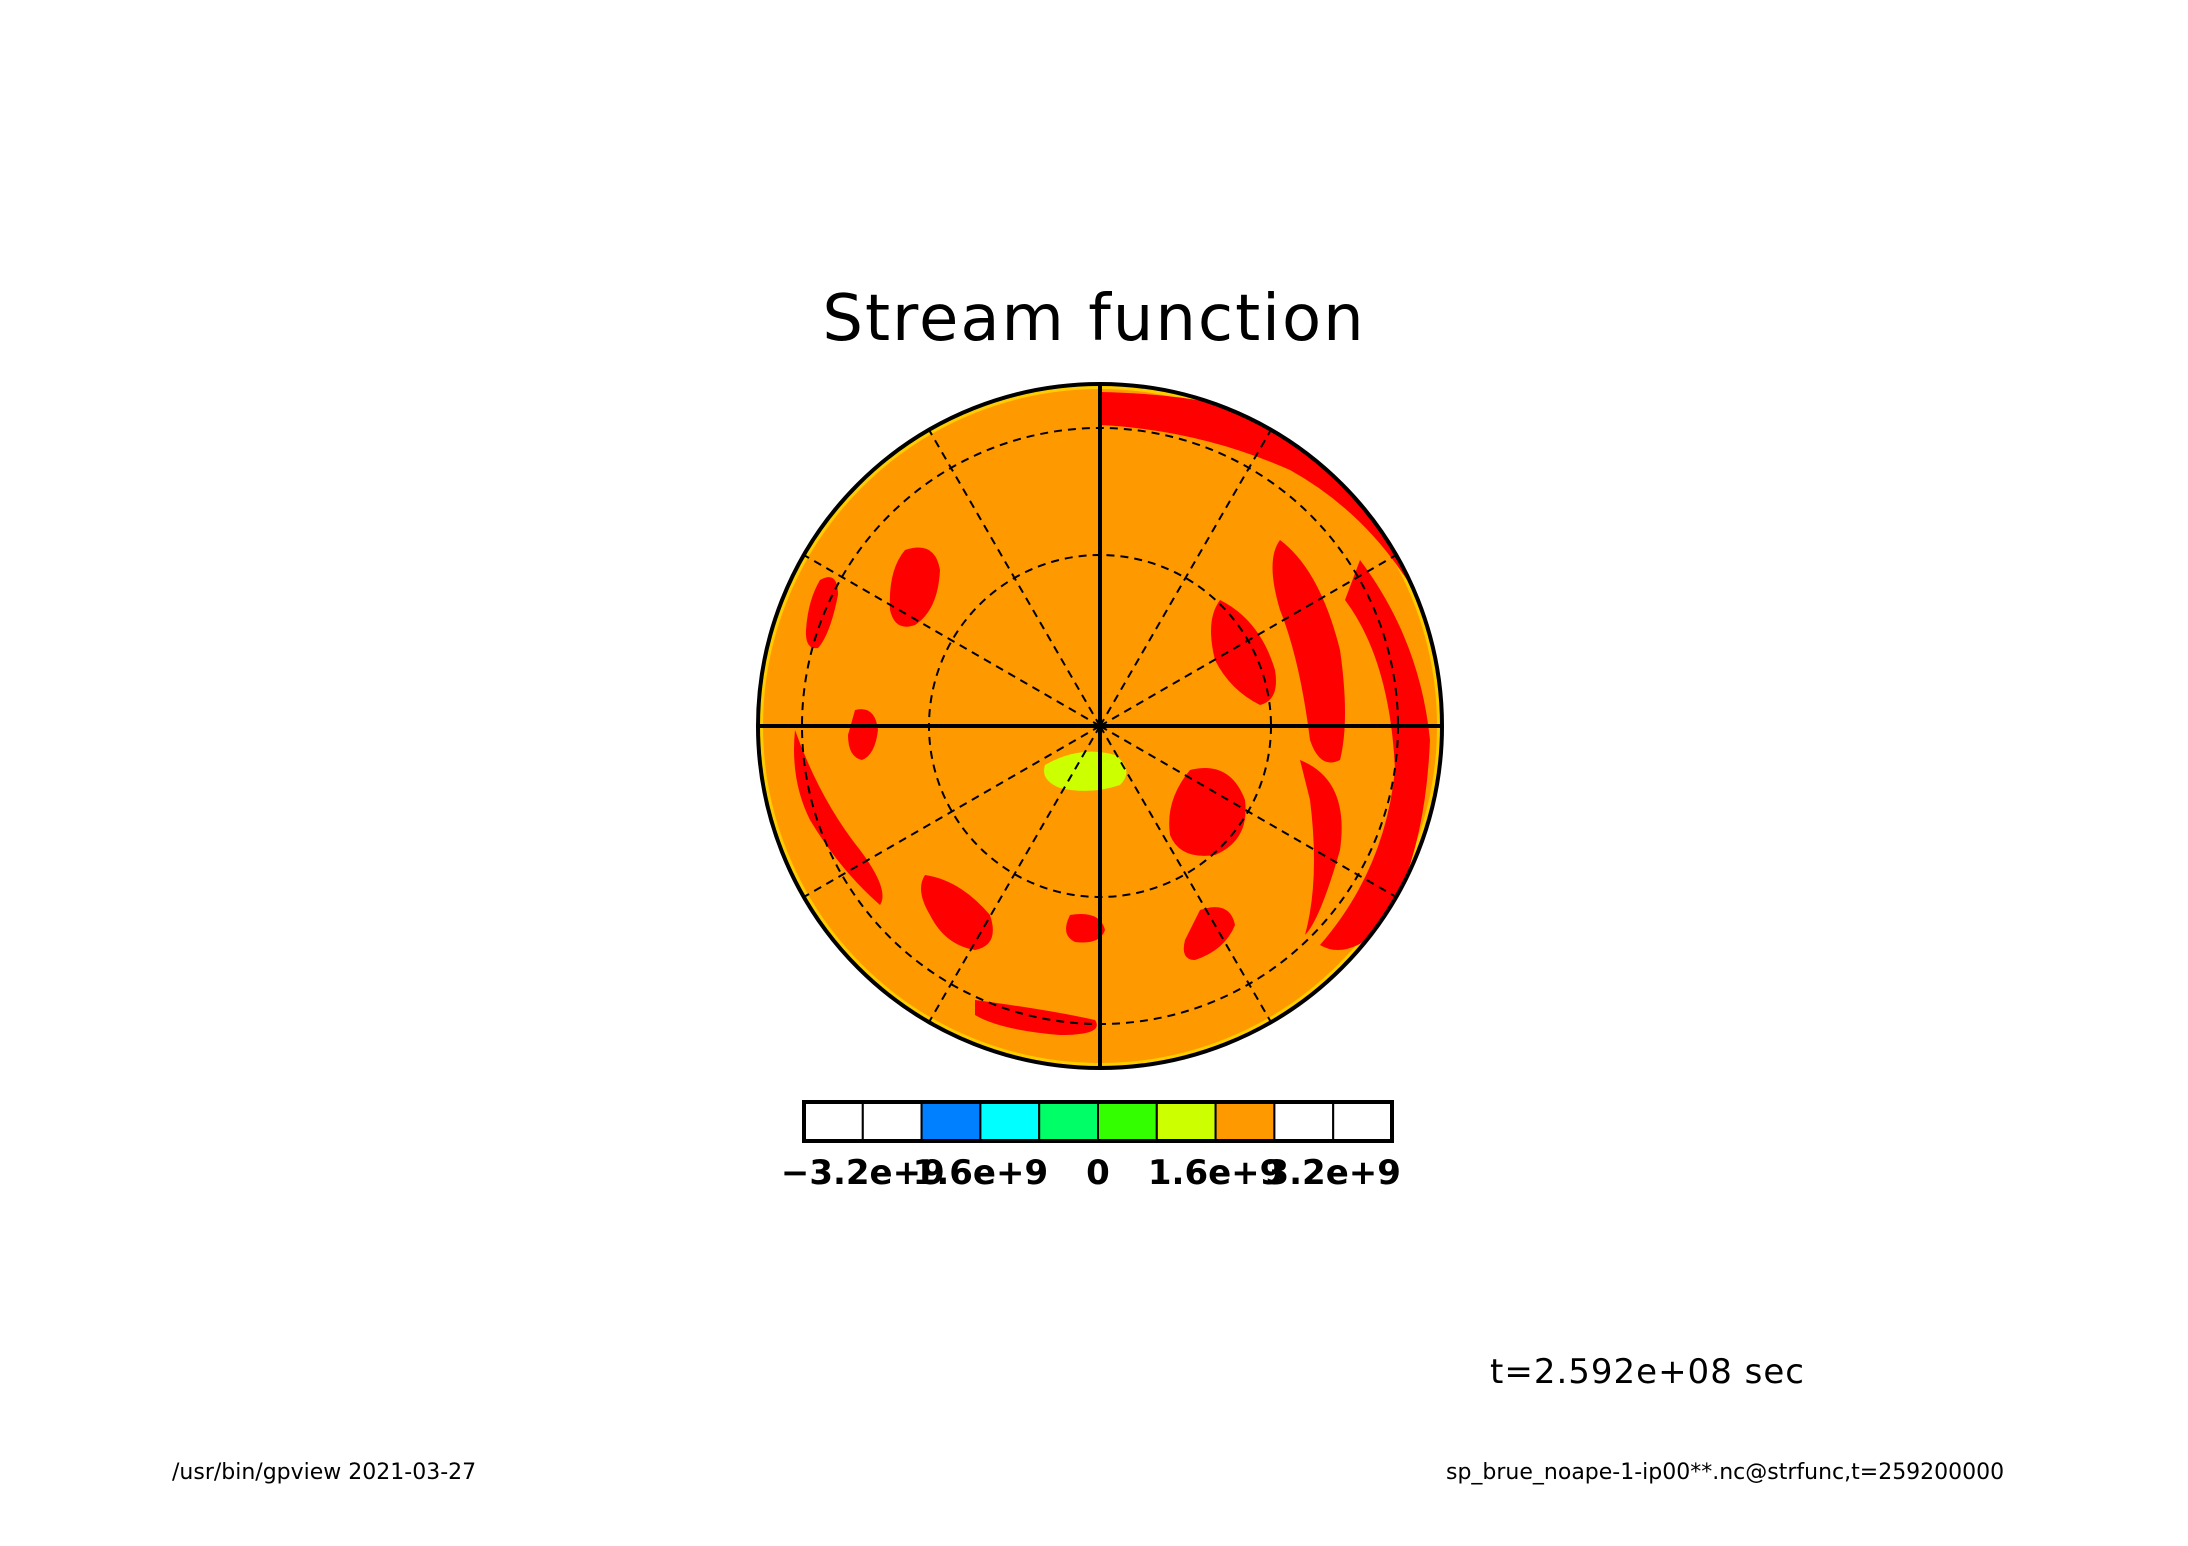  I want to click on time-label: t=2.592e+08 sec, so click(1647, 1372).